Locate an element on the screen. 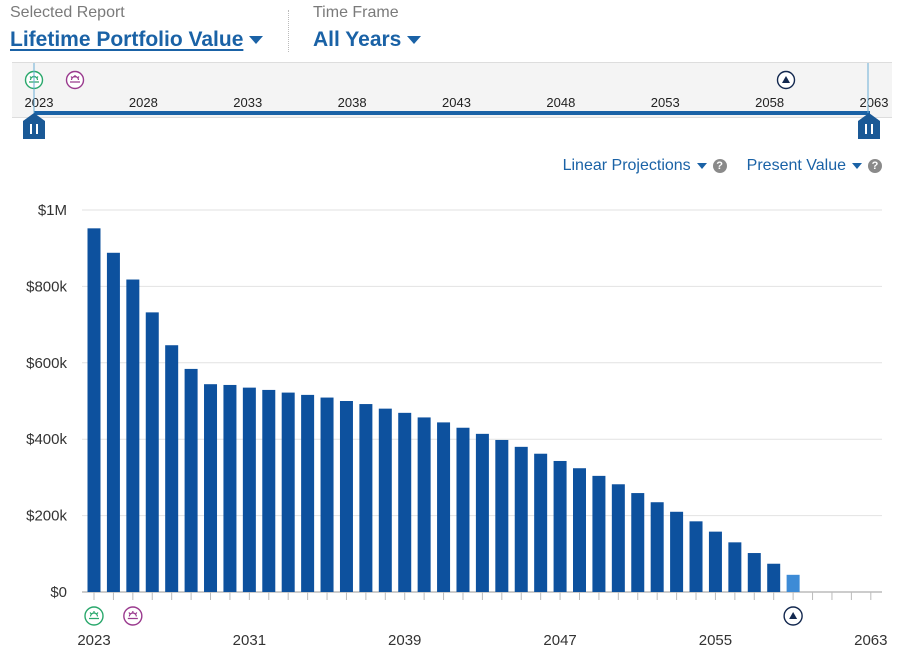 The image size is (900, 654). timeline-tick-label: 2033 is located at coordinates (247, 102).